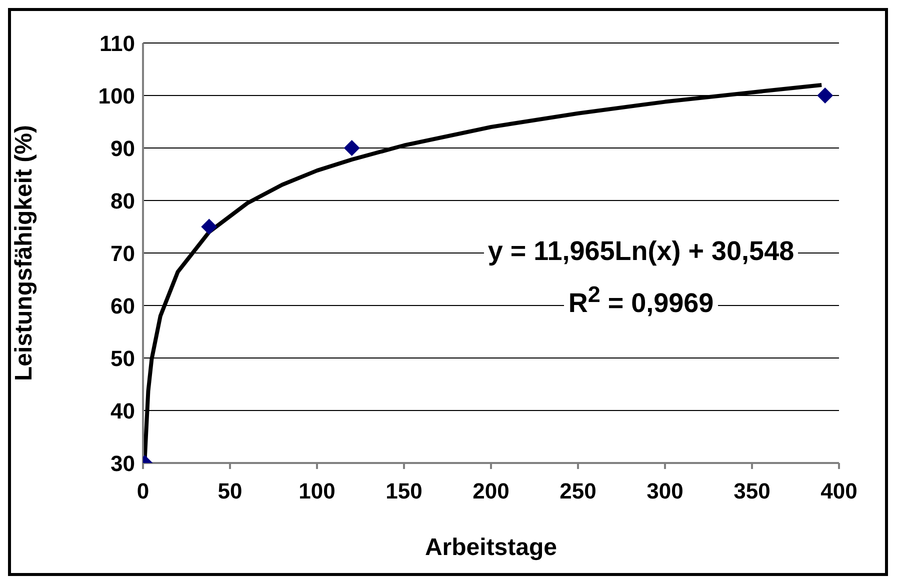 The image size is (899, 581). Describe the element at coordinates (578, 491) in the screenshot. I see `x-tick-label: 250` at that location.